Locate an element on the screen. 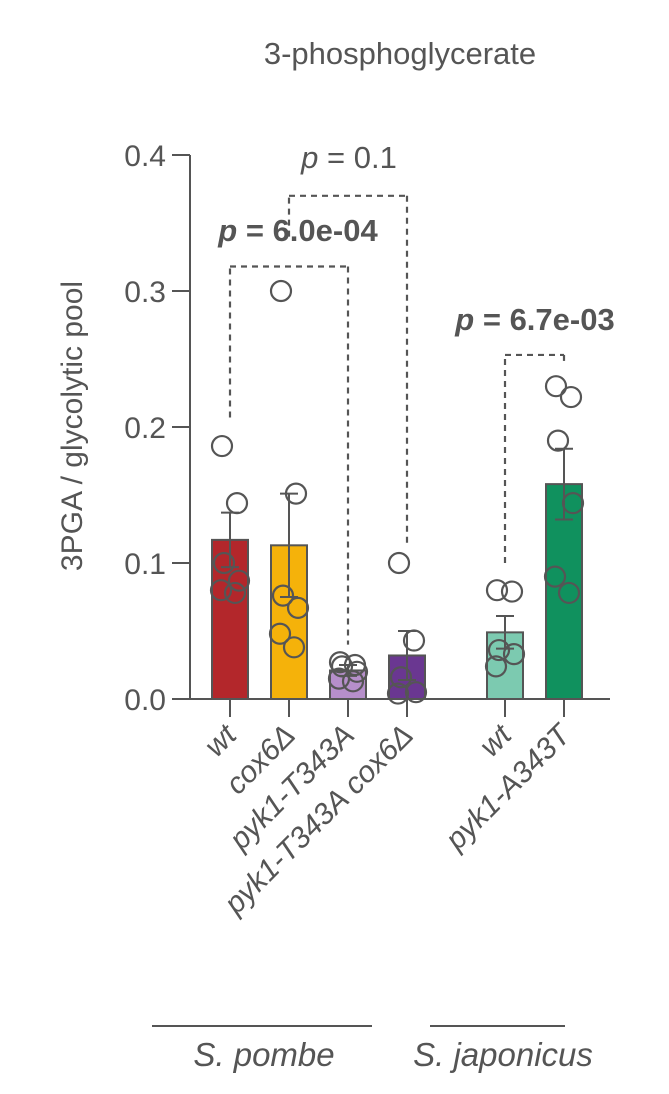 This screenshot has height=1094, width=669. group-label: S. pombe is located at coordinates (263, 1054).